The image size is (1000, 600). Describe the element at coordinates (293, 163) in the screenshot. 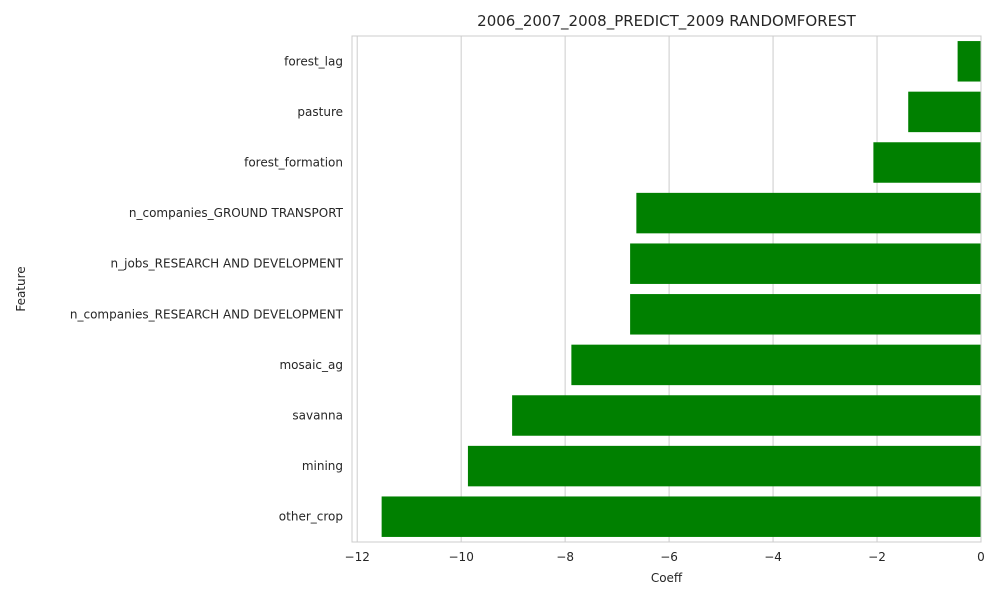

I see `y-tick-label: forest_formation` at that location.